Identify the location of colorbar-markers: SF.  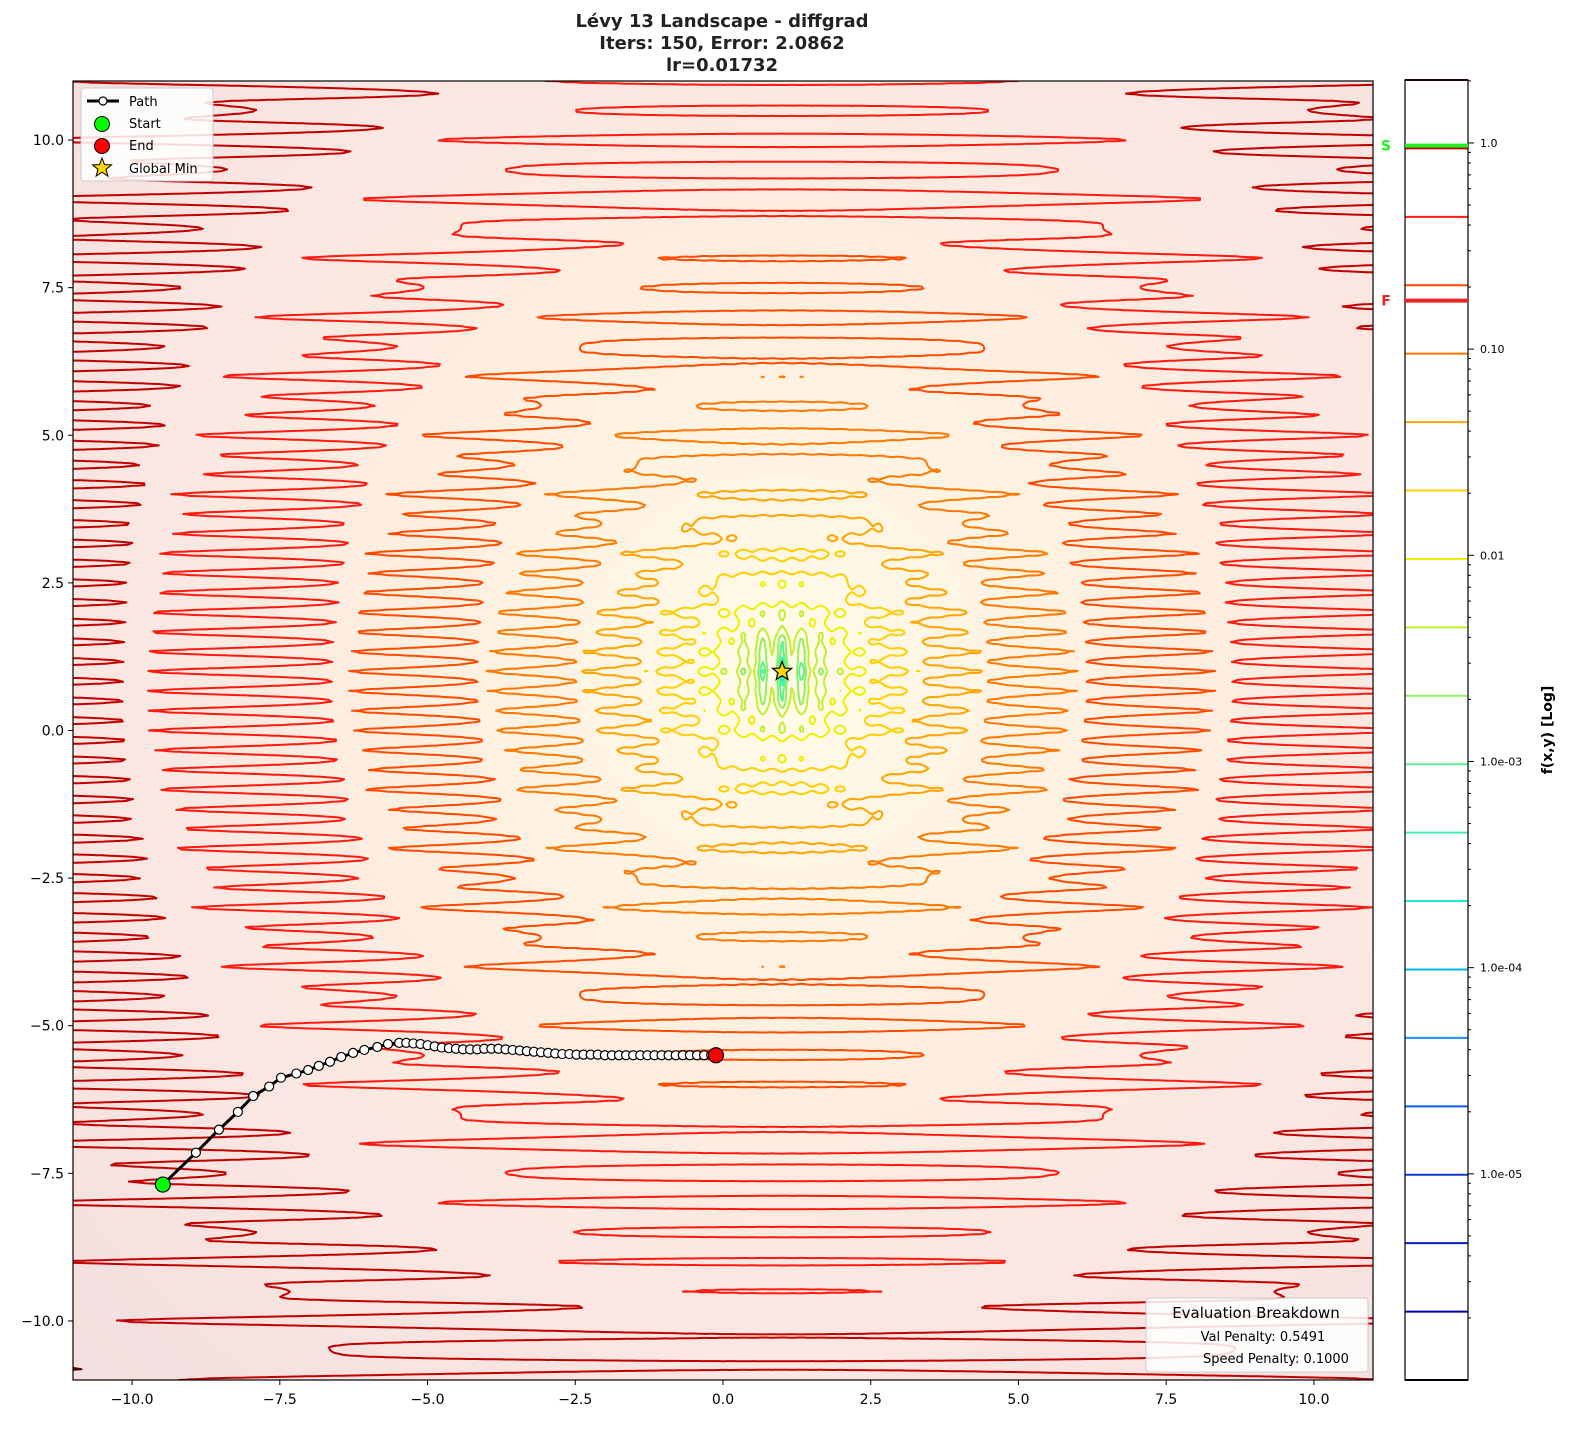
(1424, 224).